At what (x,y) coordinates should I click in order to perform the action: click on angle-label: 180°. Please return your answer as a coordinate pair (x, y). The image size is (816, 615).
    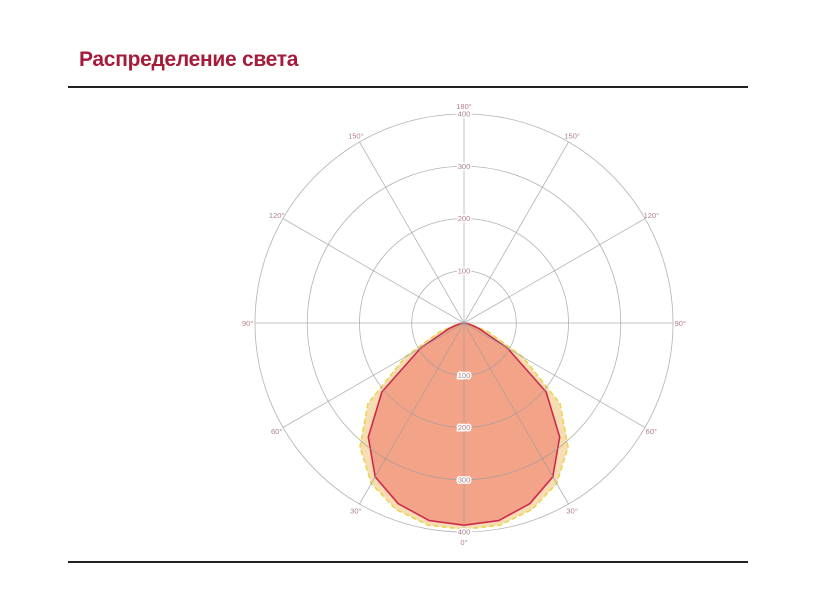
    Looking at the image, I should click on (464, 106).